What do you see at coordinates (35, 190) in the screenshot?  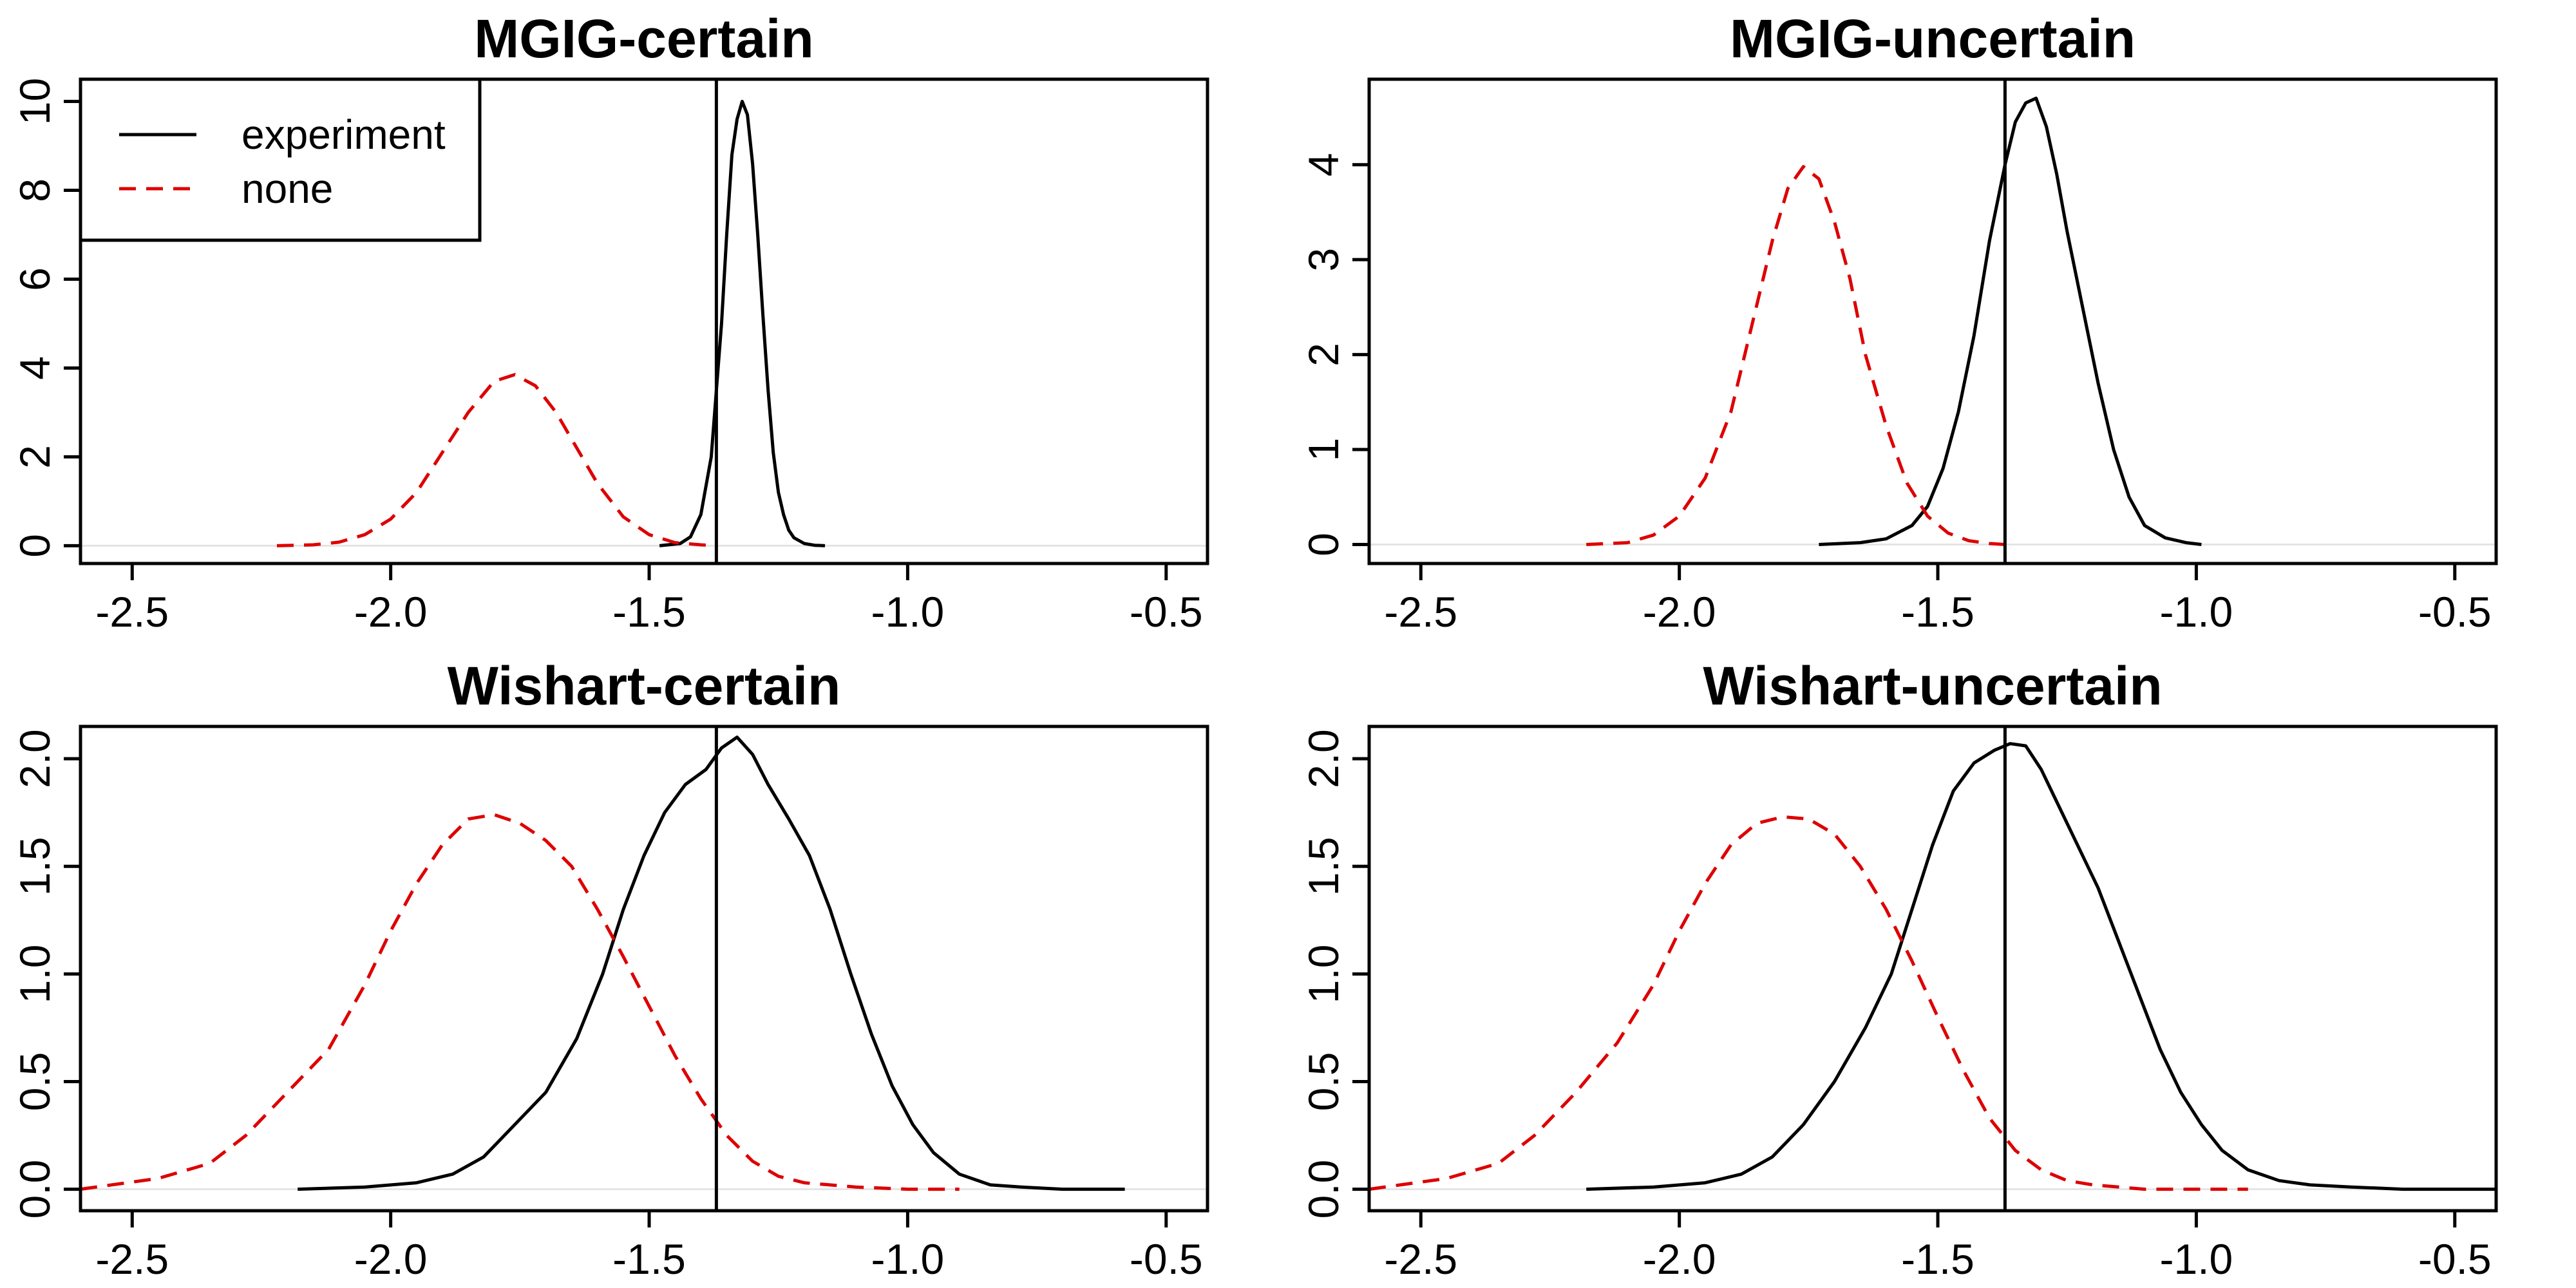 I see `y-tick-label: 8` at bounding box center [35, 190].